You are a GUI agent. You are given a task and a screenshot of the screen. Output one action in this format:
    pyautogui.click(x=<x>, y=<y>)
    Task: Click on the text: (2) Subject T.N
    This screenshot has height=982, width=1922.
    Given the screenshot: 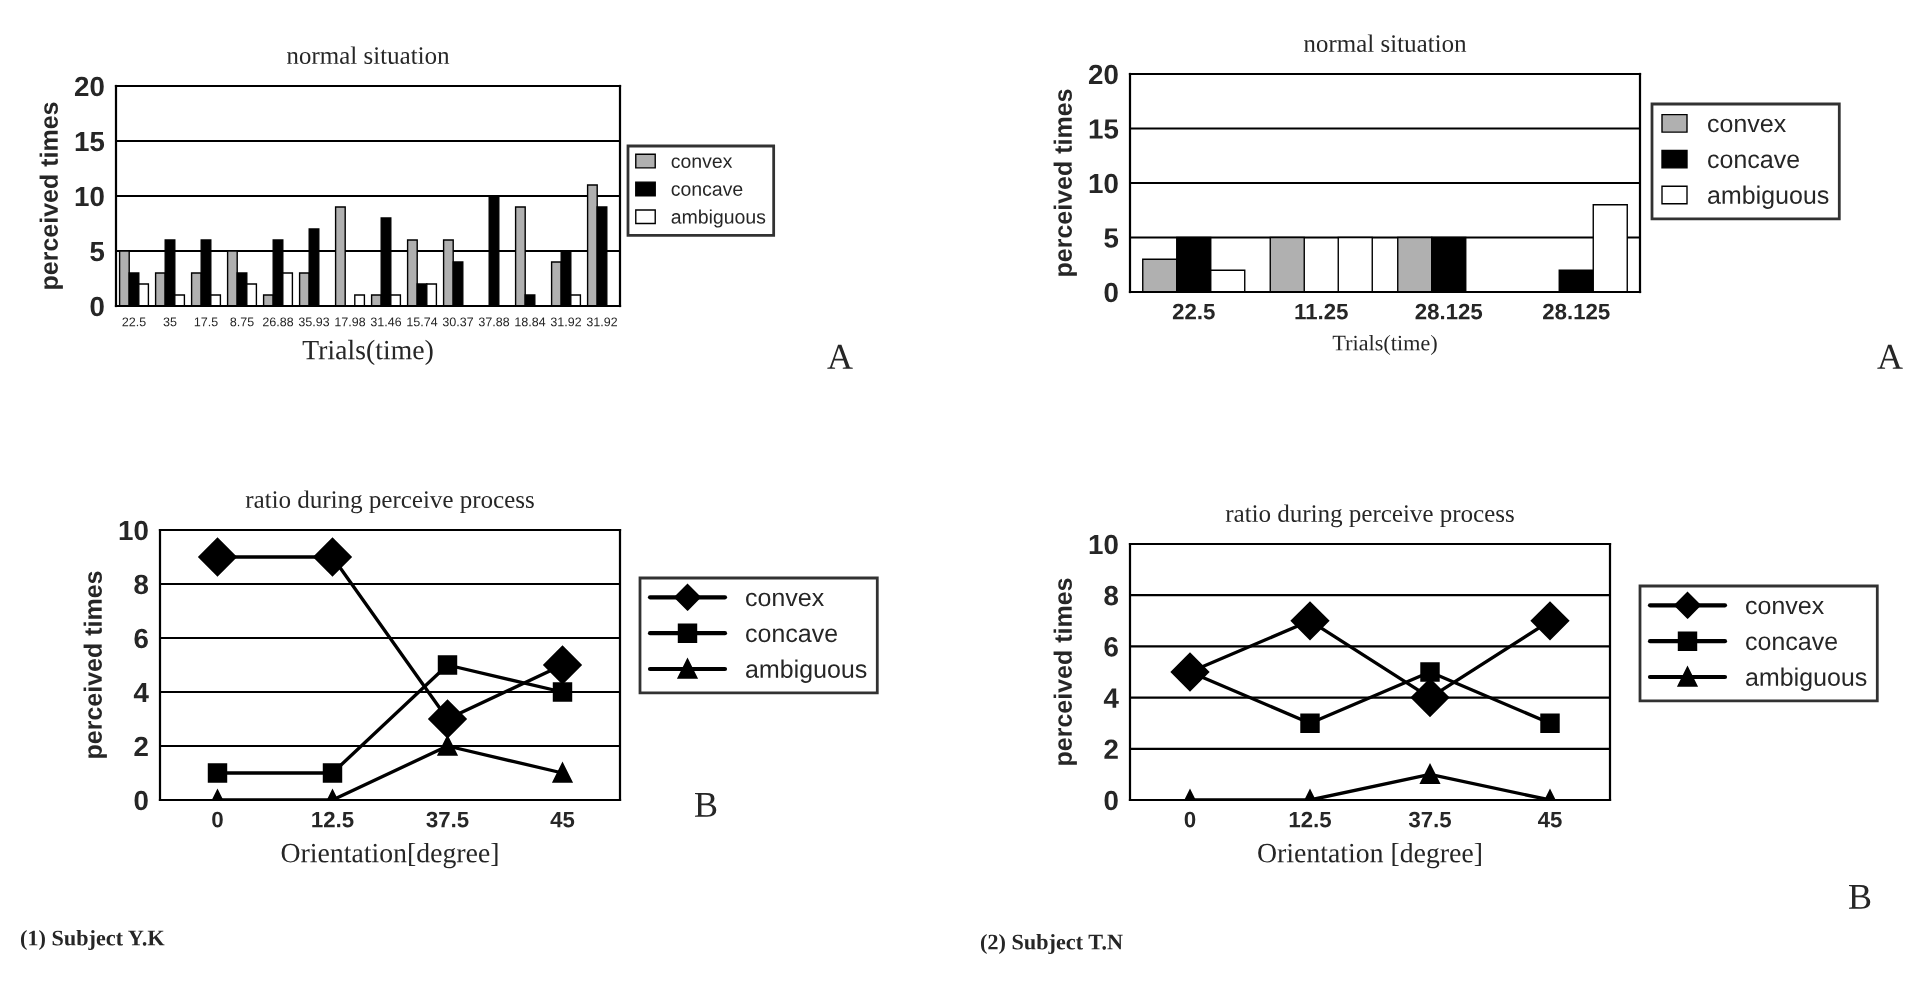 What is the action you would take?
    pyautogui.click(x=1051, y=944)
    